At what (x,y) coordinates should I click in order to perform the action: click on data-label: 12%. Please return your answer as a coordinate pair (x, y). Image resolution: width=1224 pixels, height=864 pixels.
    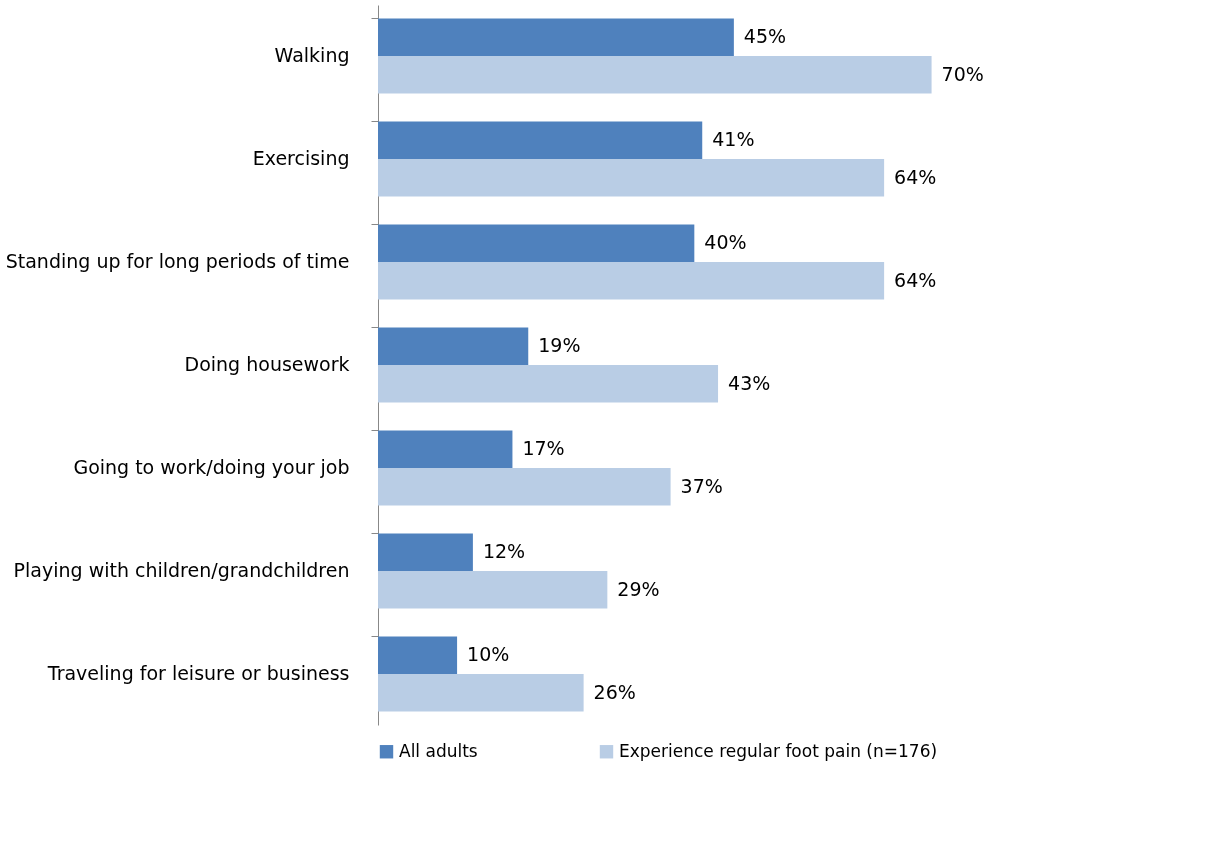
    Looking at the image, I should click on (504, 551).